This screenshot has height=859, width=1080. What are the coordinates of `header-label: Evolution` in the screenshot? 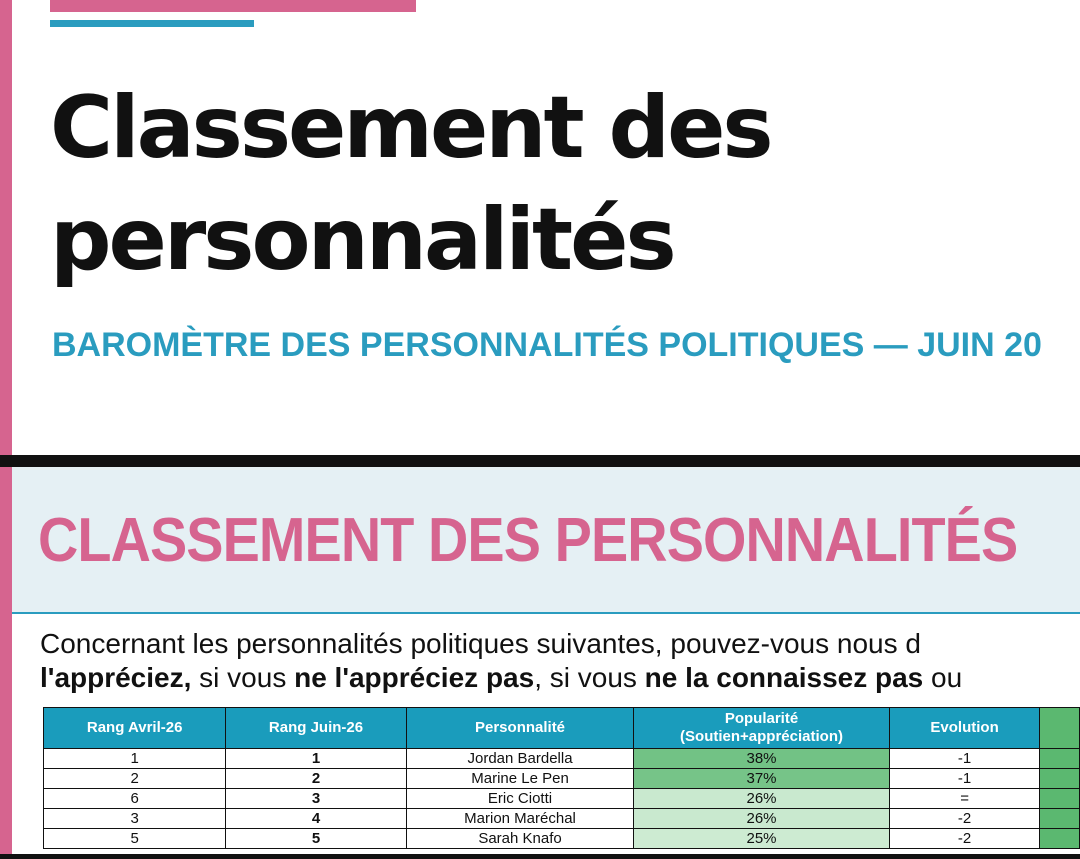 It's located at (964, 727).